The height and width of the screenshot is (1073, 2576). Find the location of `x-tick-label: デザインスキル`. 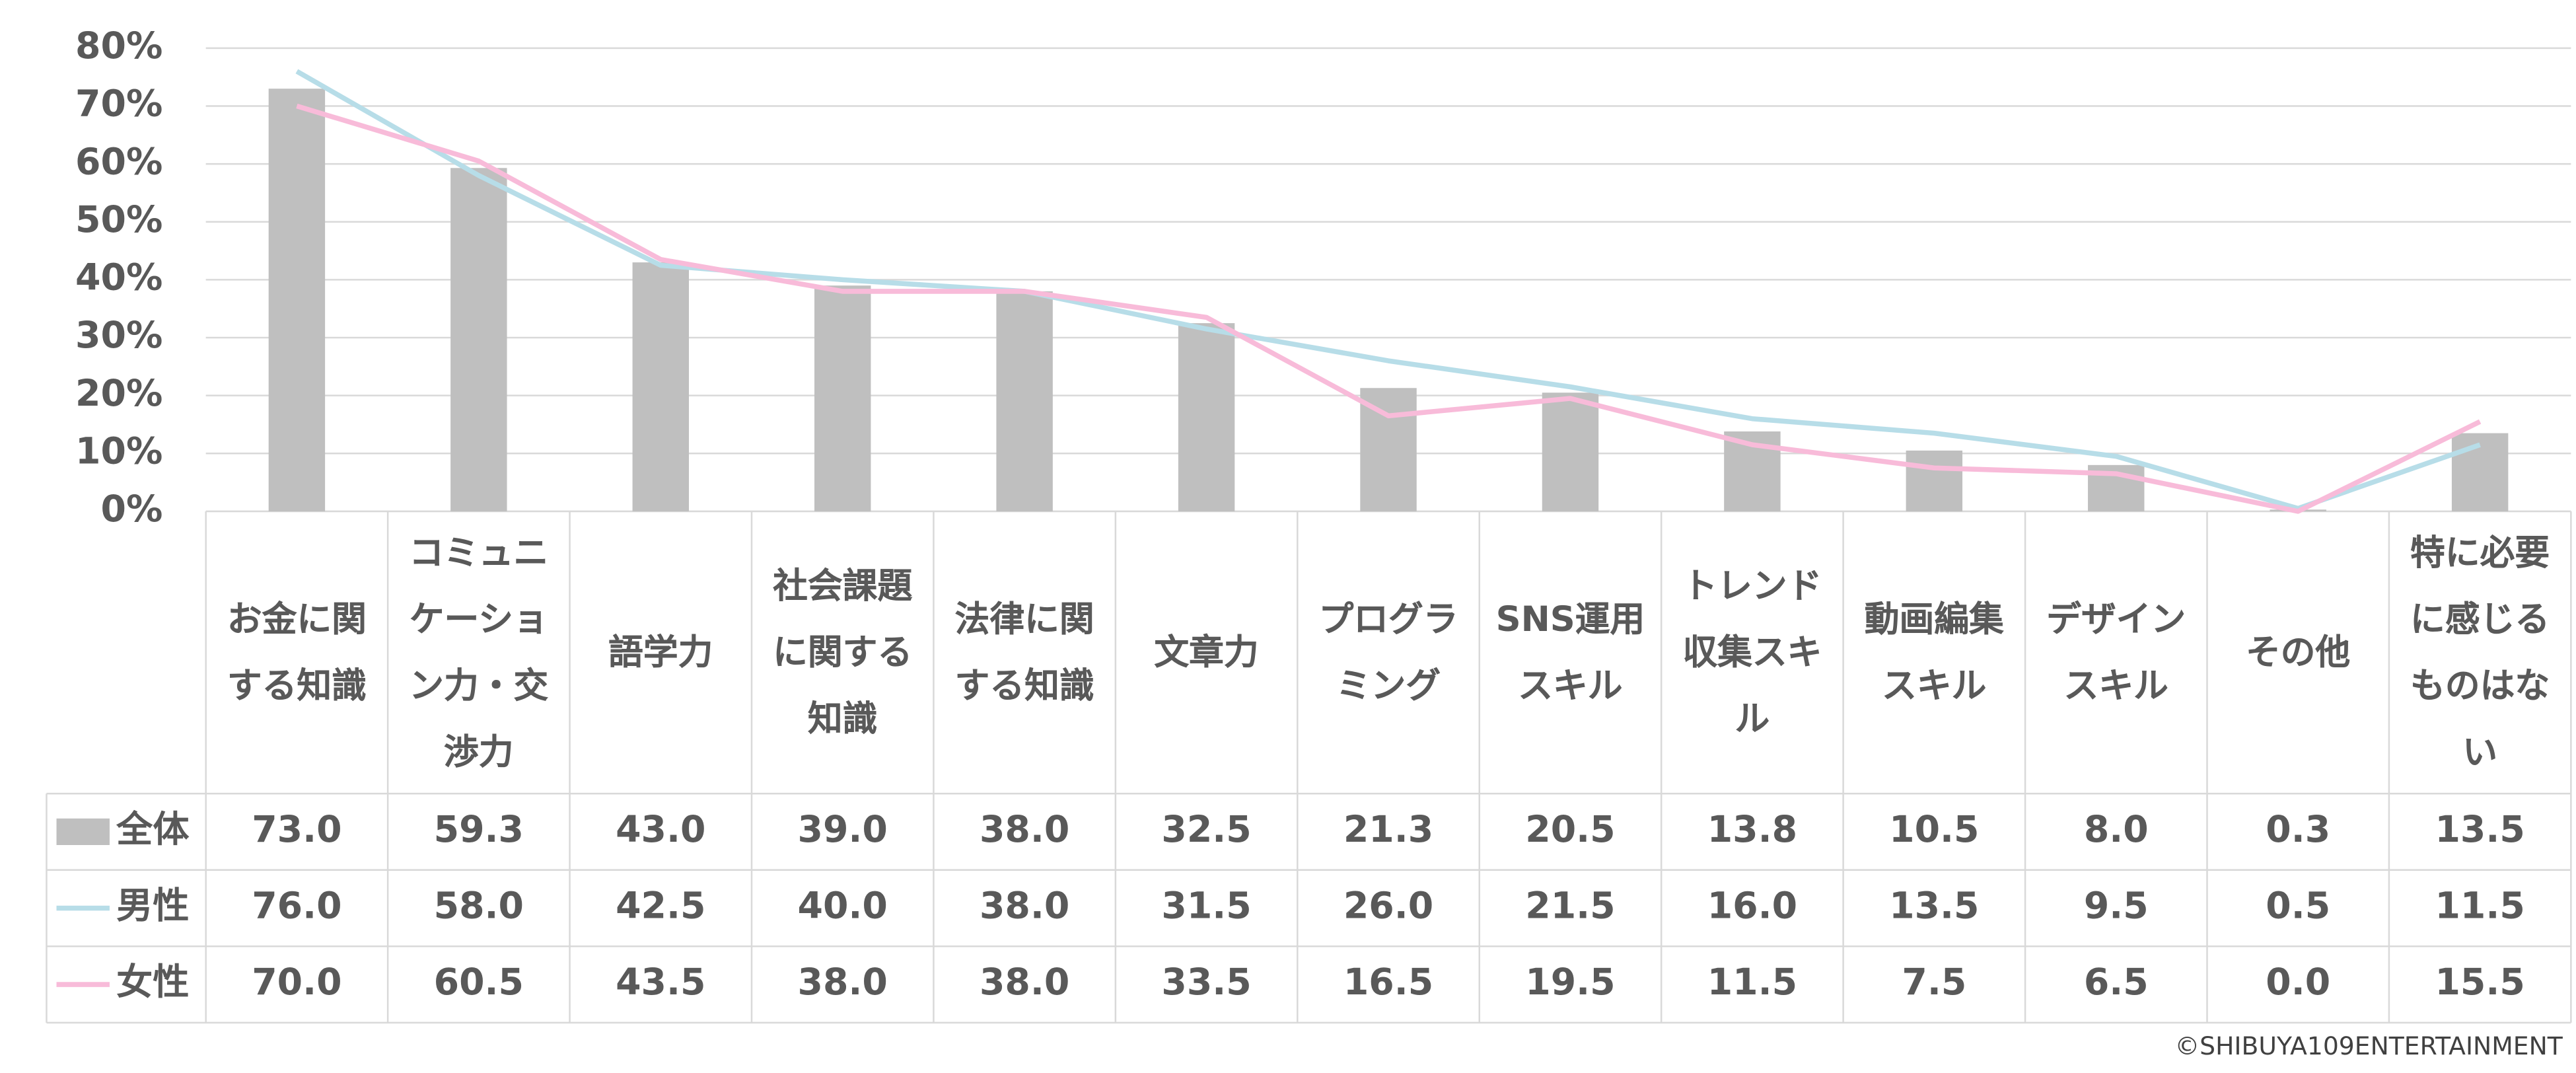

x-tick-label: デザインスキル is located at coordinates (2116, 652).